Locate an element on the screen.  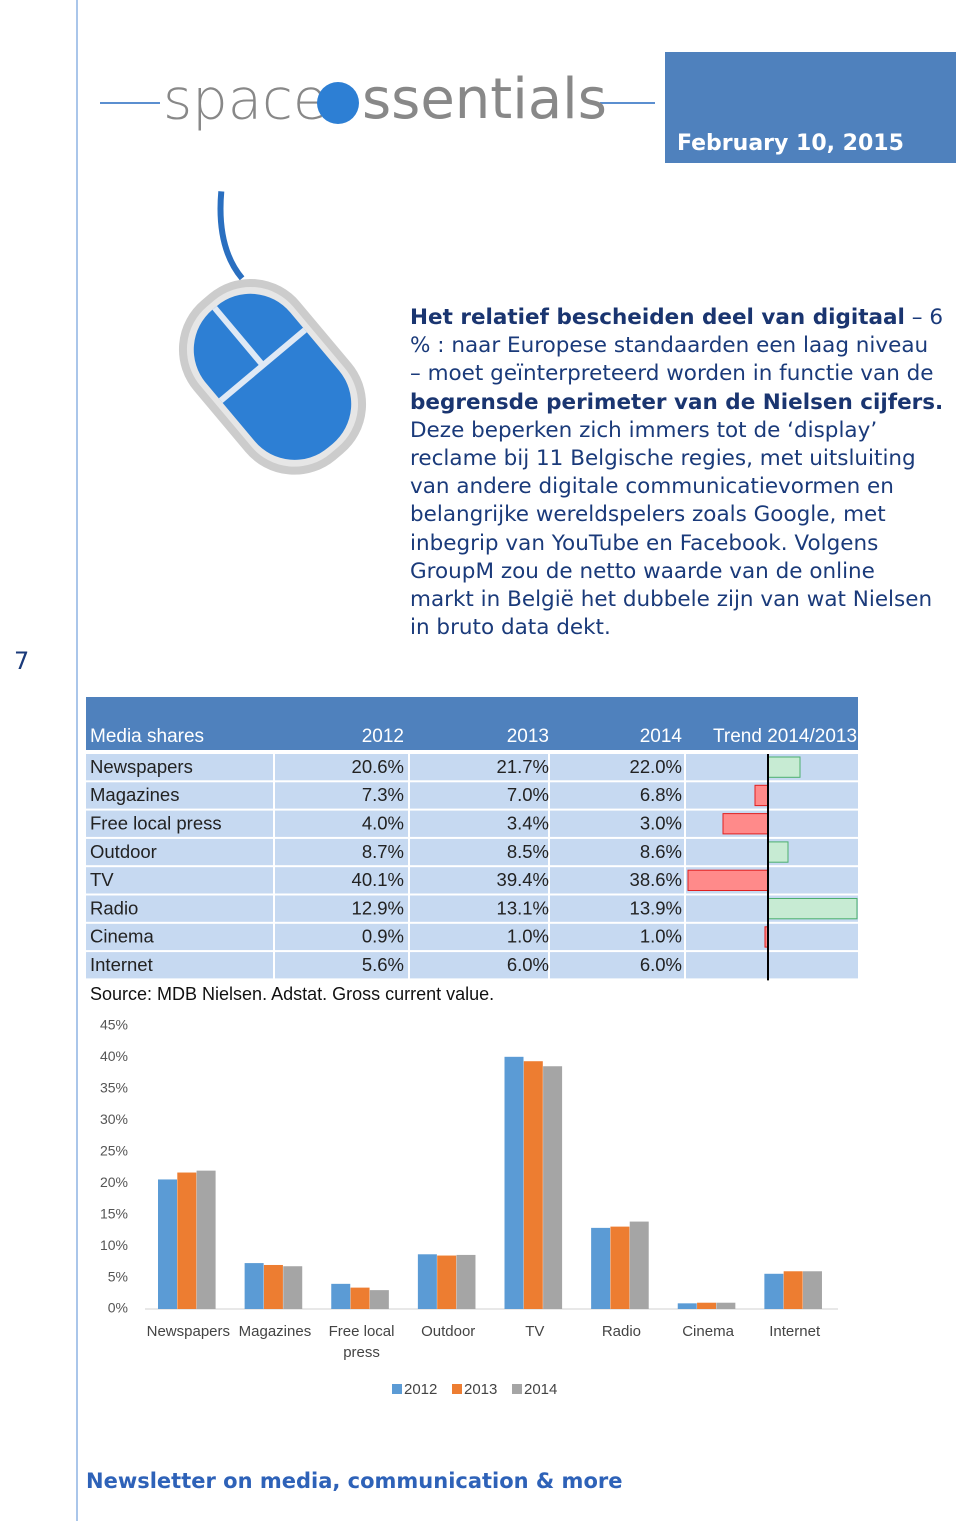
mouse-cable is located at coordinates (231, 236).